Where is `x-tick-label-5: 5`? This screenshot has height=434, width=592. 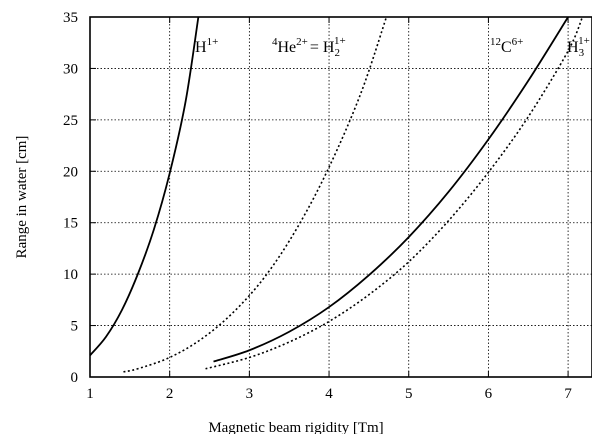 x-tick-label-5: 5 is located at coordinates (409, 394).